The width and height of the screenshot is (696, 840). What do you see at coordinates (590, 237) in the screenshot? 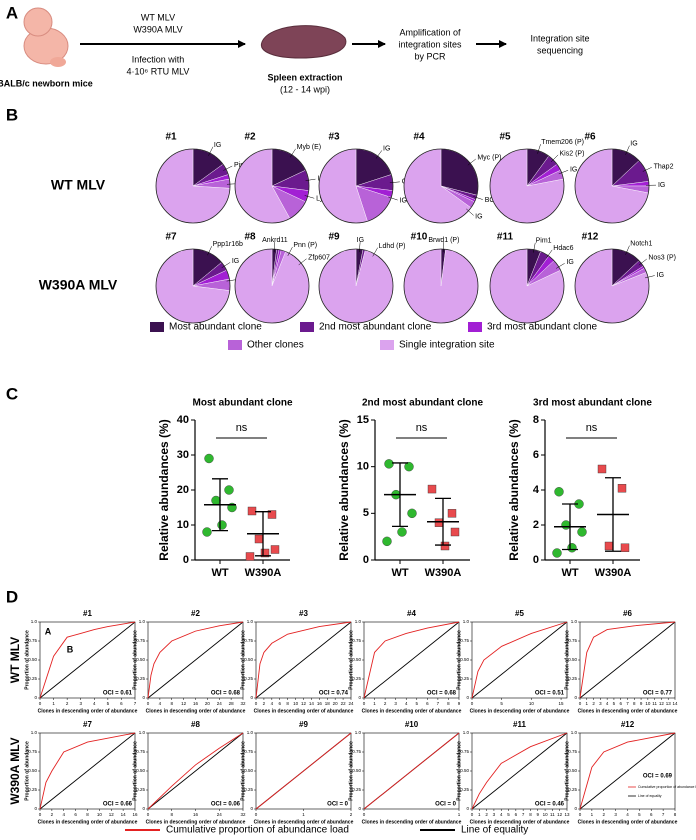
I see `pie-title: #12` at bounding box center [590, 237].